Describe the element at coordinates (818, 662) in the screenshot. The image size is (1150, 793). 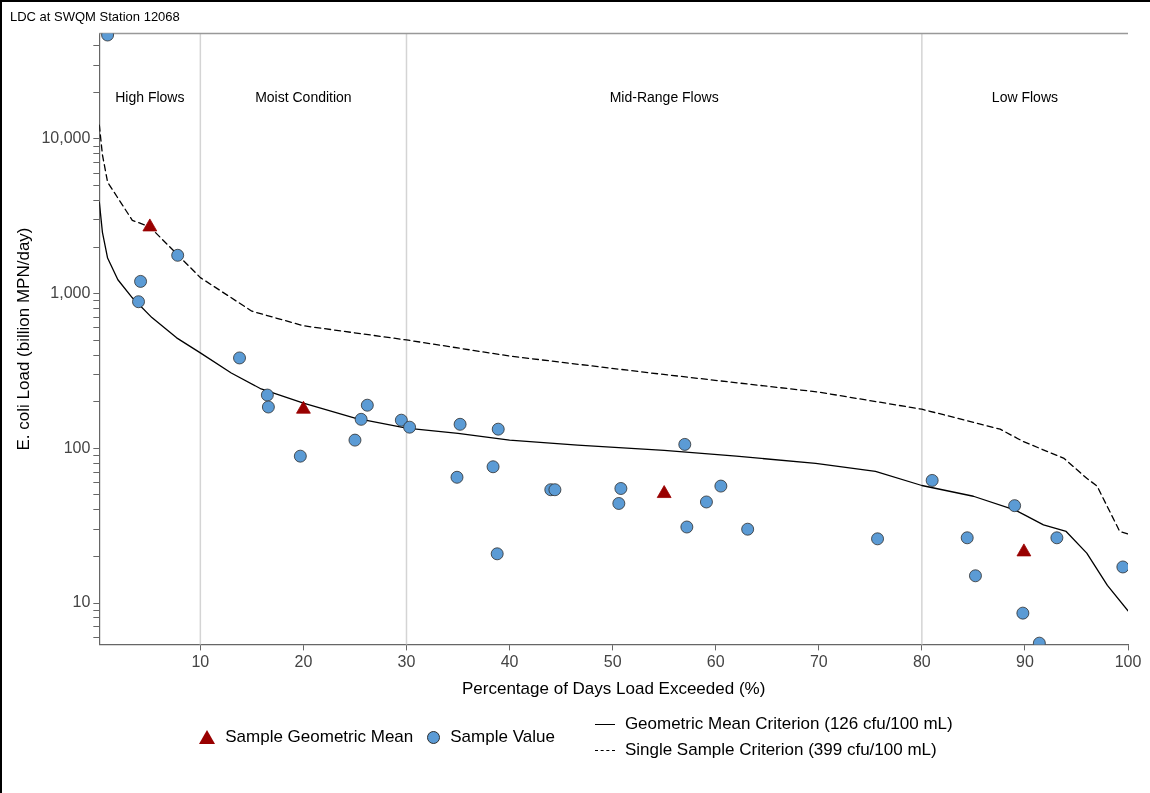
I see `x-tick-label: 70` at that location.